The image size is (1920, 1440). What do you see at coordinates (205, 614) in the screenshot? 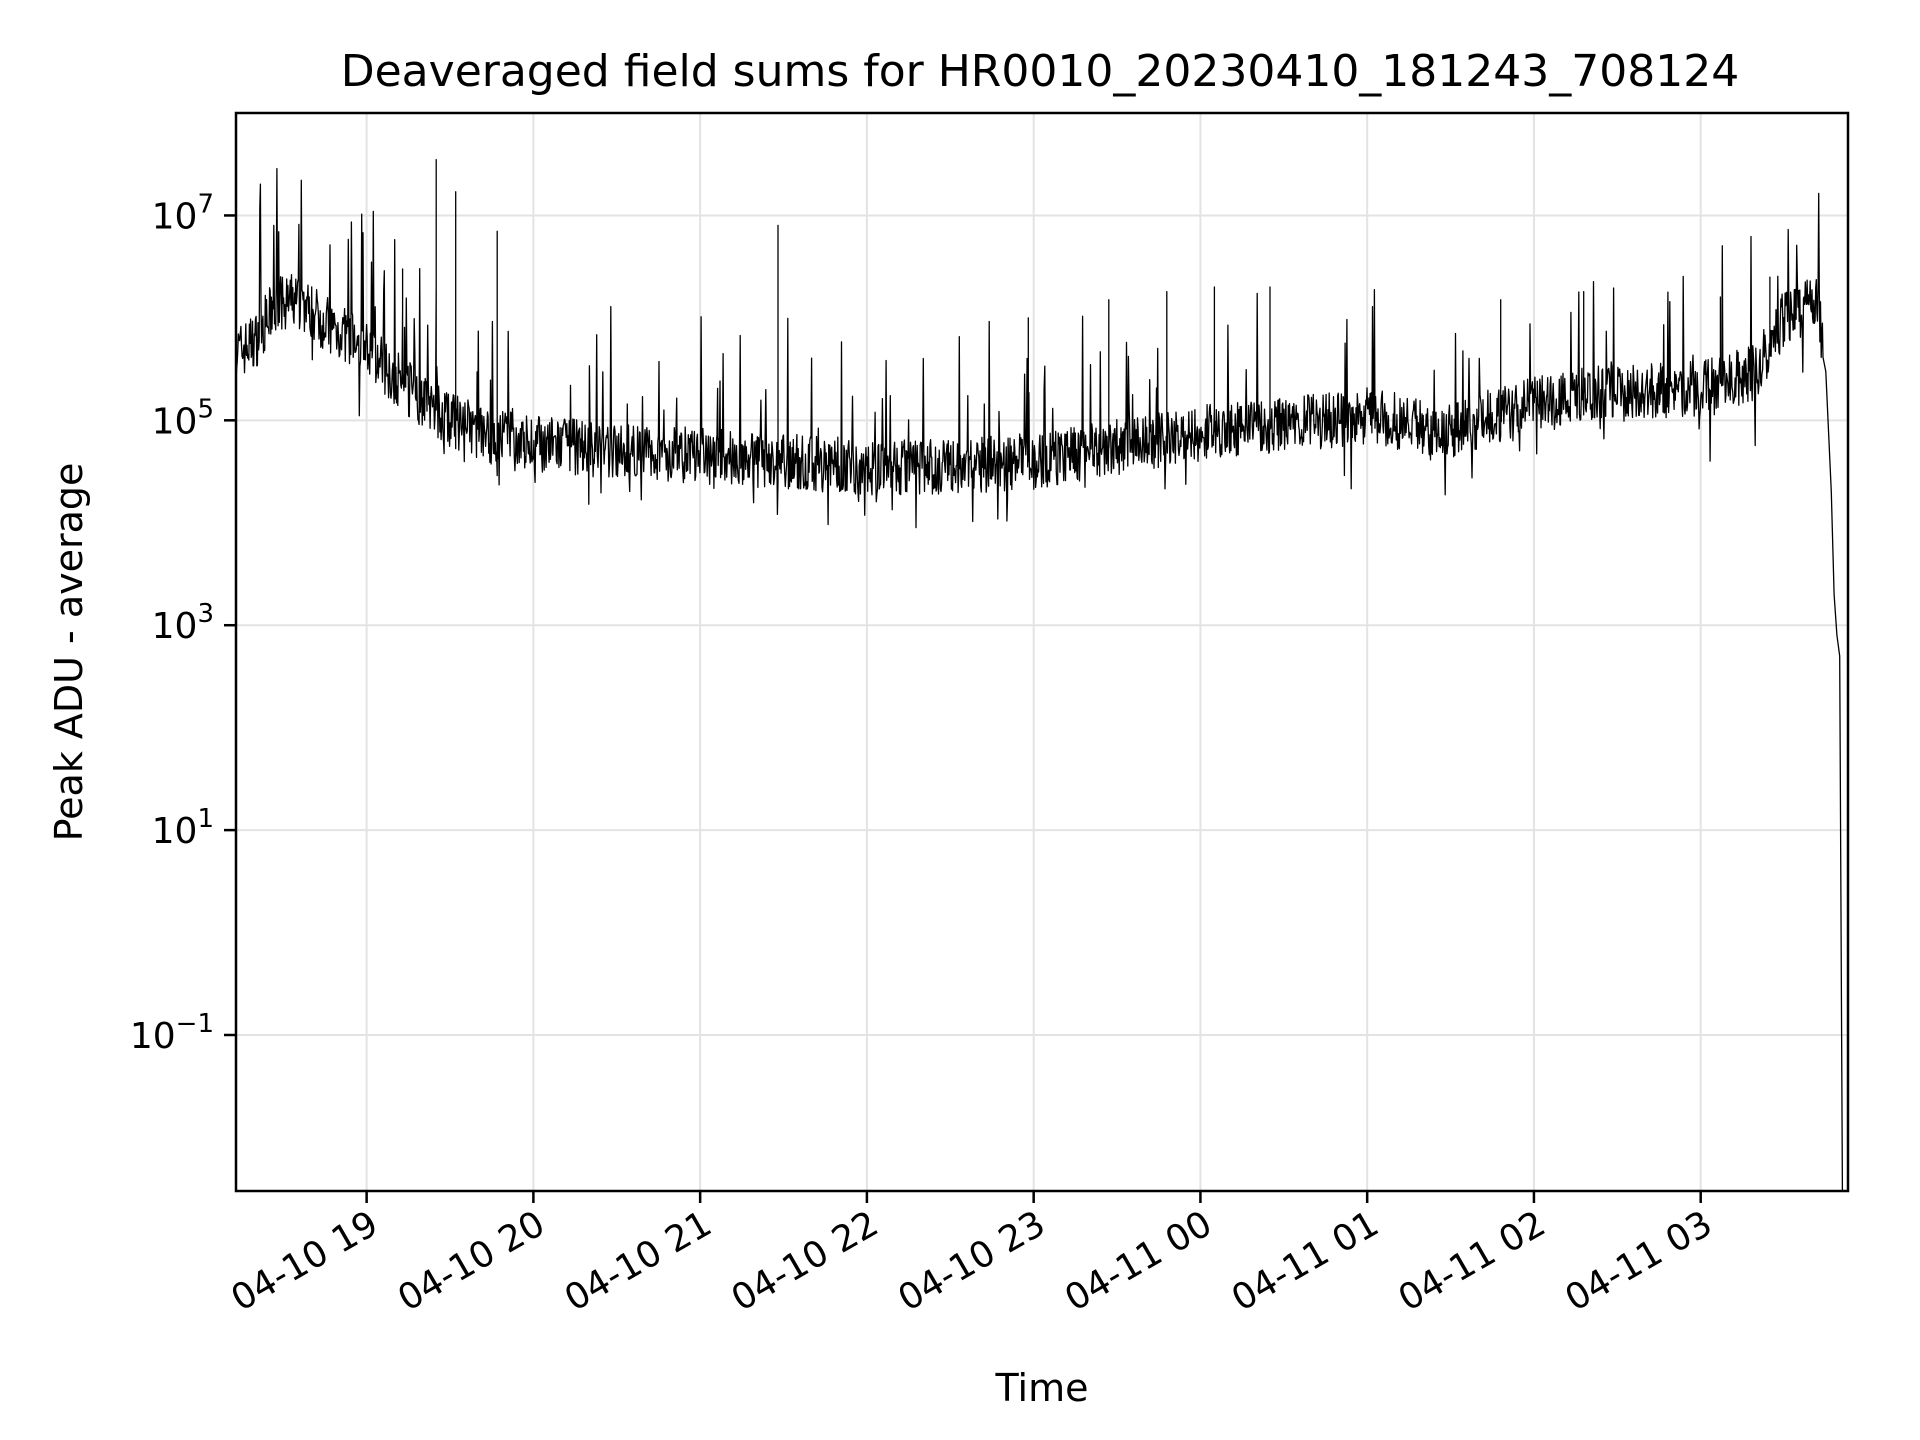
I see `y-tick-exponent: 3` at bounding box center [205, 614].